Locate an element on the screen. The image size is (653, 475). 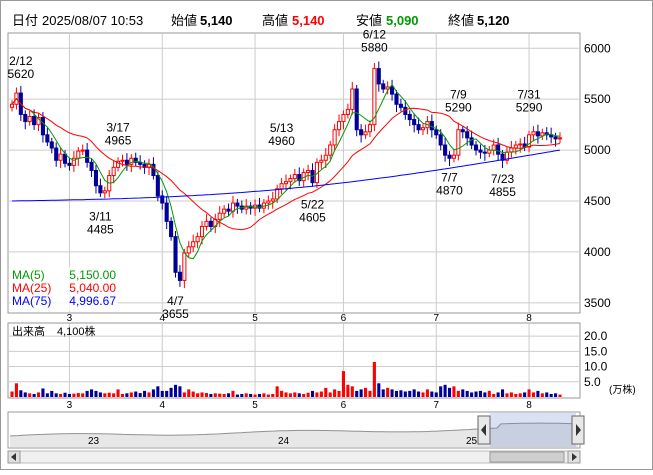
legend-value: 5,150.00 is located at coordinates (92, 275).